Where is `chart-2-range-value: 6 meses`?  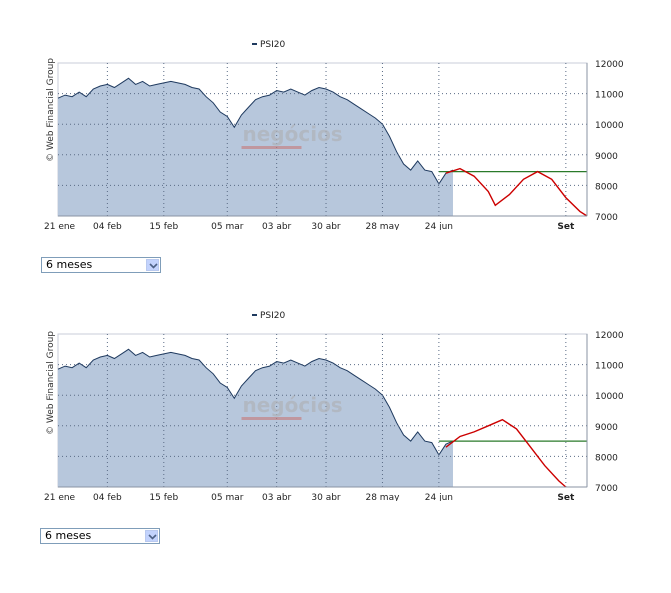
chart-2-range-value: 6 meses is located at coordinates (68, 535).